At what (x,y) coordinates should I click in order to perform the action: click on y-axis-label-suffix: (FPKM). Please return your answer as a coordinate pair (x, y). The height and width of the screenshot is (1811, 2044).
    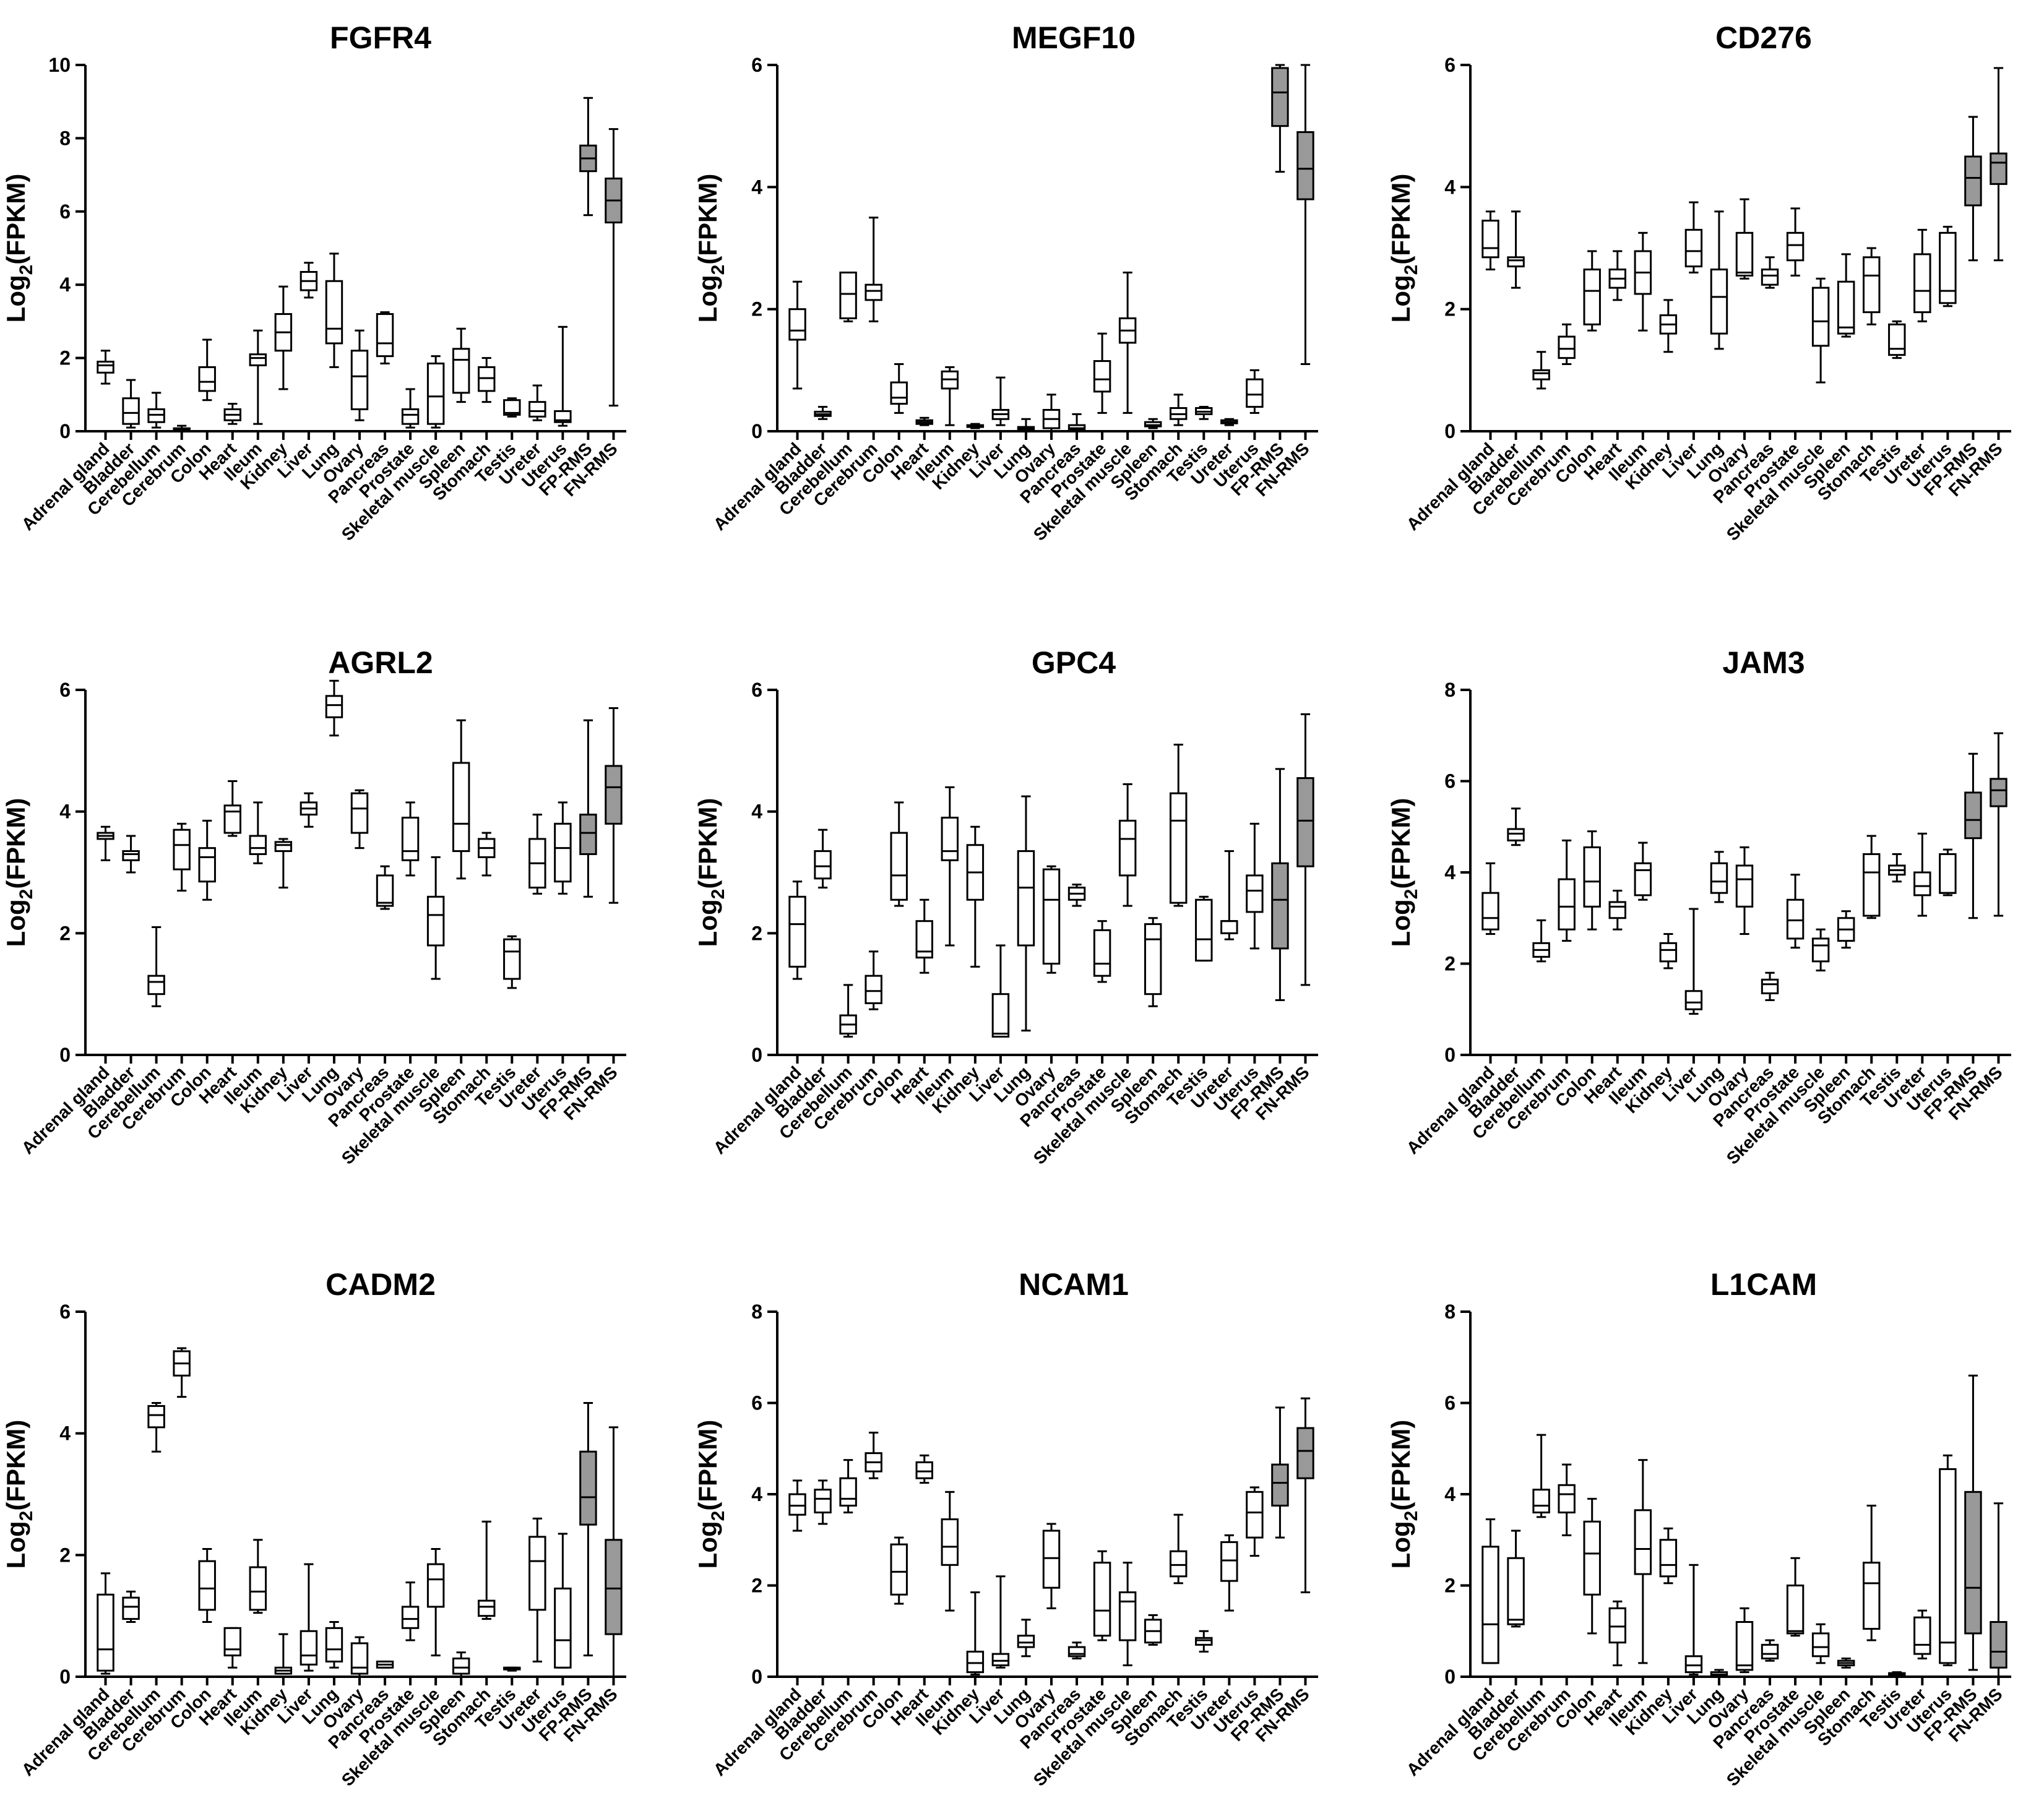
    Looking at the image, I should click on (1400, 1466).